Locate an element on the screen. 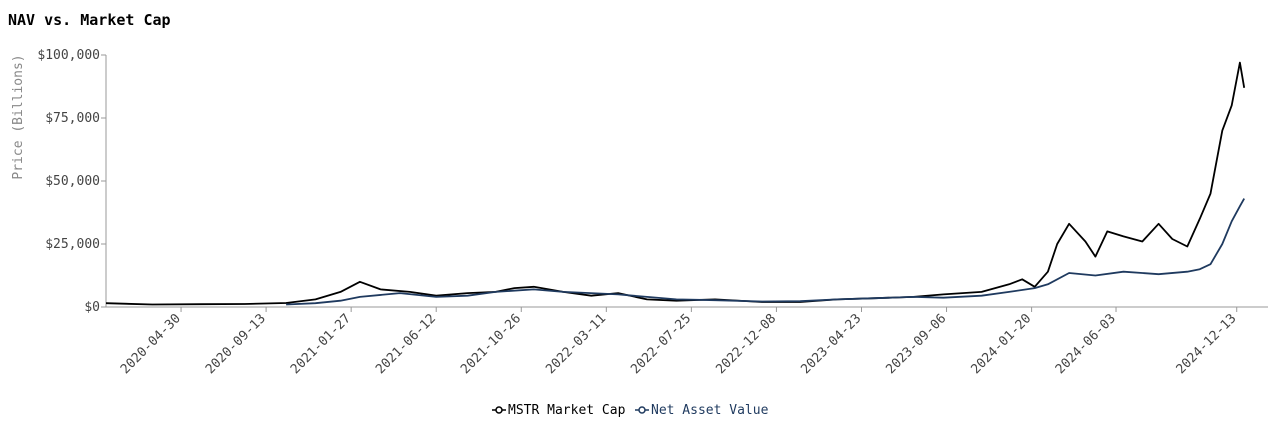 The height and width of the screenshot is (448, 1280). x-tick-label: 2022-12-08 is located at coordinates (746, 344).